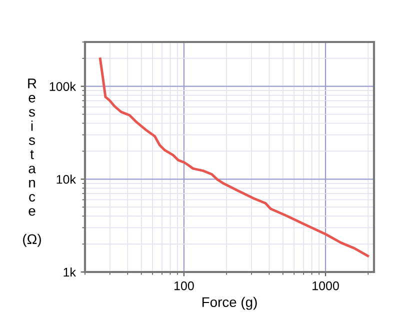  I want to click on text: R e s i s t a n c e (Ω), so click(32, 162).